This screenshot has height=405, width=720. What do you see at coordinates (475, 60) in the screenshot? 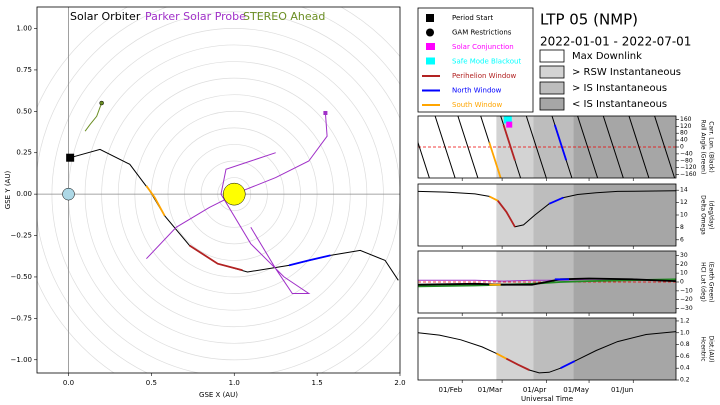
I see `legend-box` at bounding box center [475, 60].